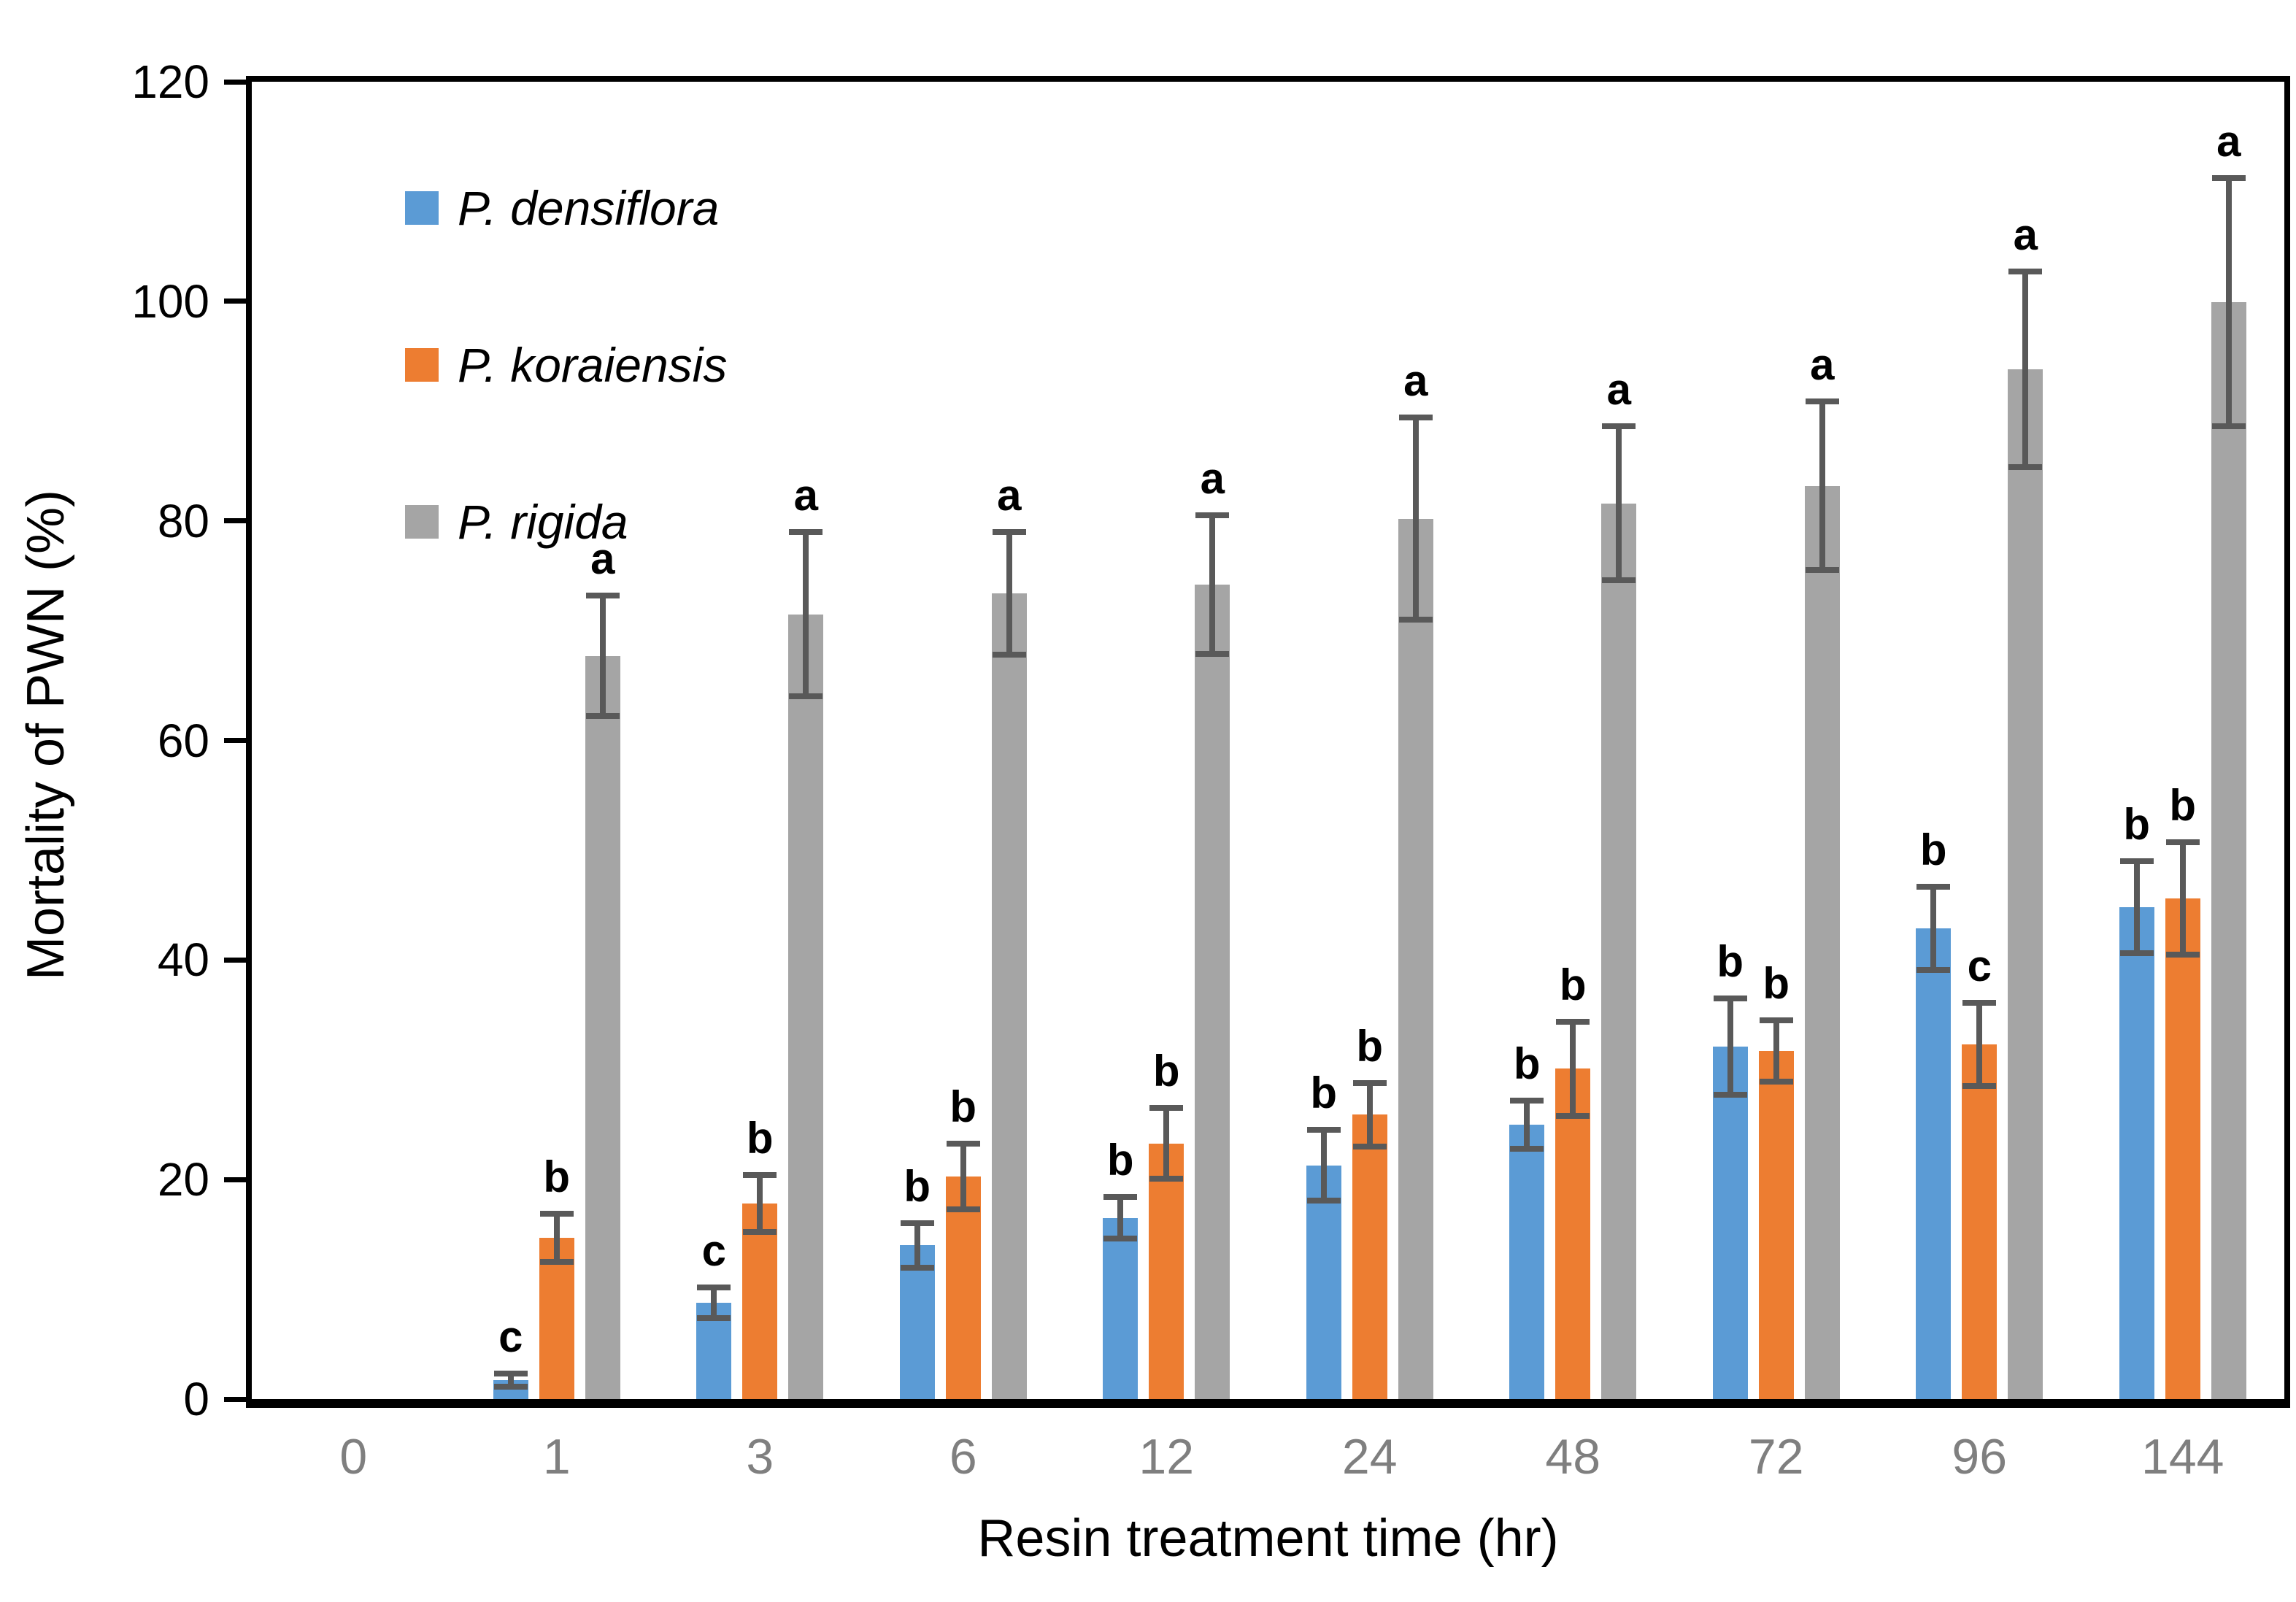  What do you see at coordinates (593, 365) in the screenshot?
I see `legend-label: P. koraiensis` at bounding box center [593, 365].